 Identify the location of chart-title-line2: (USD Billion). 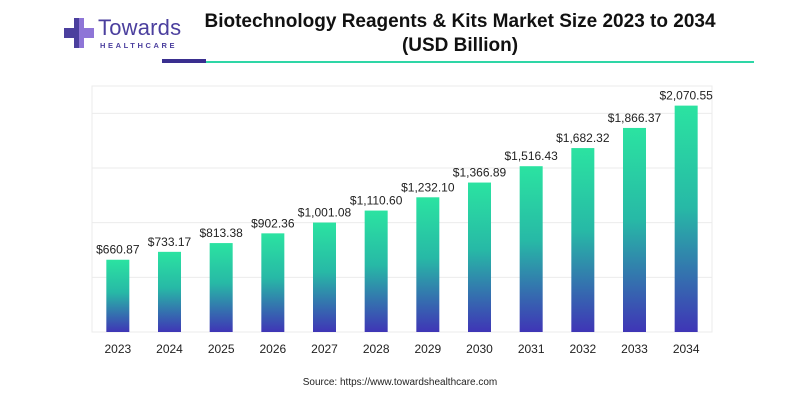
(460, 45).